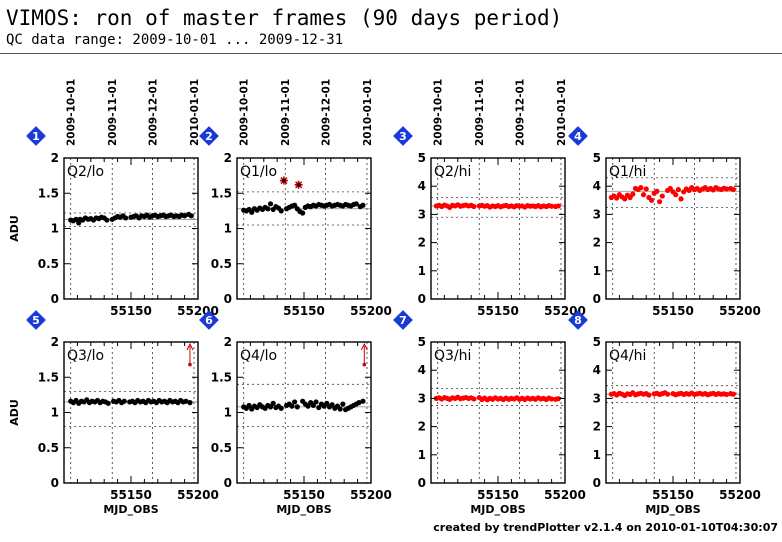  Describe the element at coordinates (258, 172) in the screenshot. I see `panel-label: Q1/lo` at that location.